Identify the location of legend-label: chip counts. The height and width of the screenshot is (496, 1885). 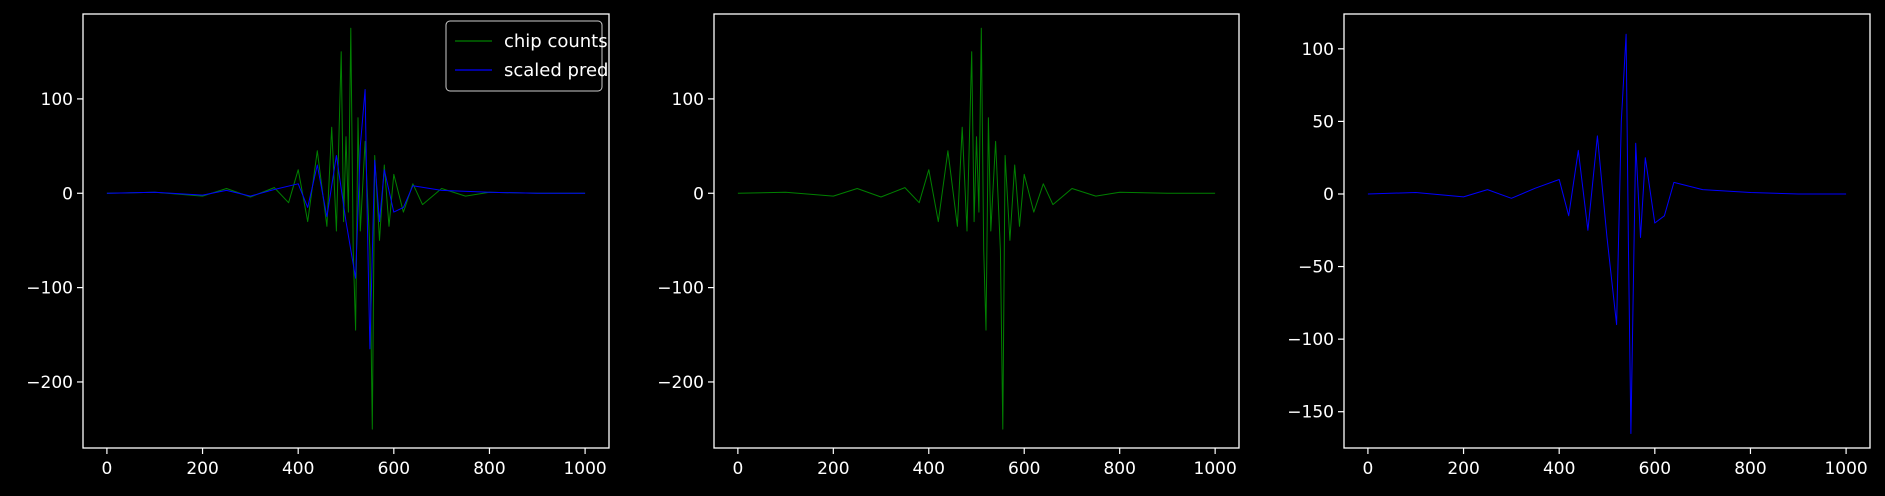
(556, 41).